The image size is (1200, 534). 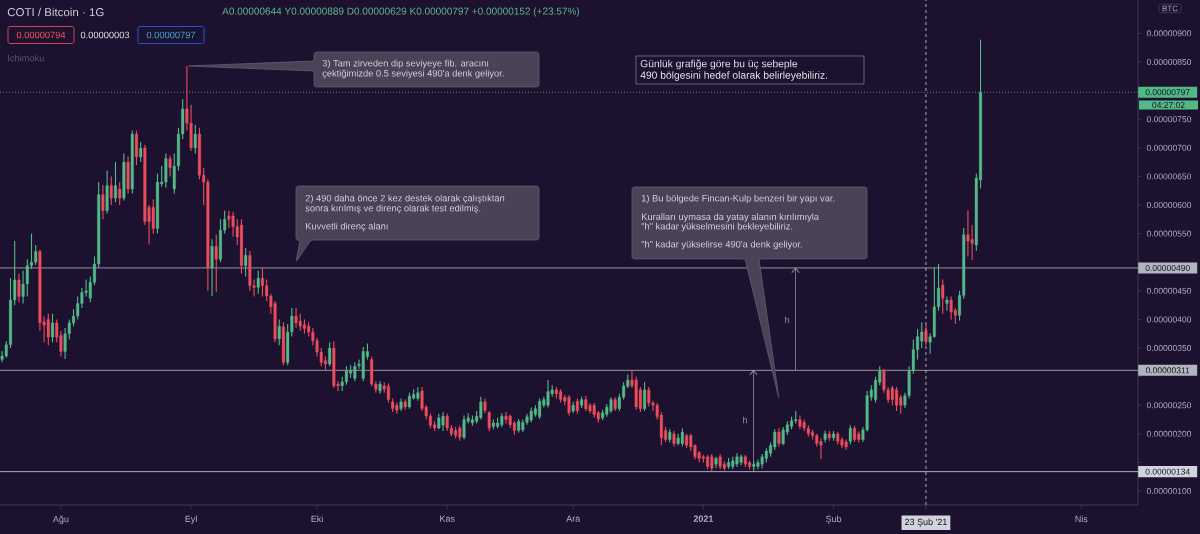 I want to click on annotation: 0.00000797, so click(x=171, y=35).